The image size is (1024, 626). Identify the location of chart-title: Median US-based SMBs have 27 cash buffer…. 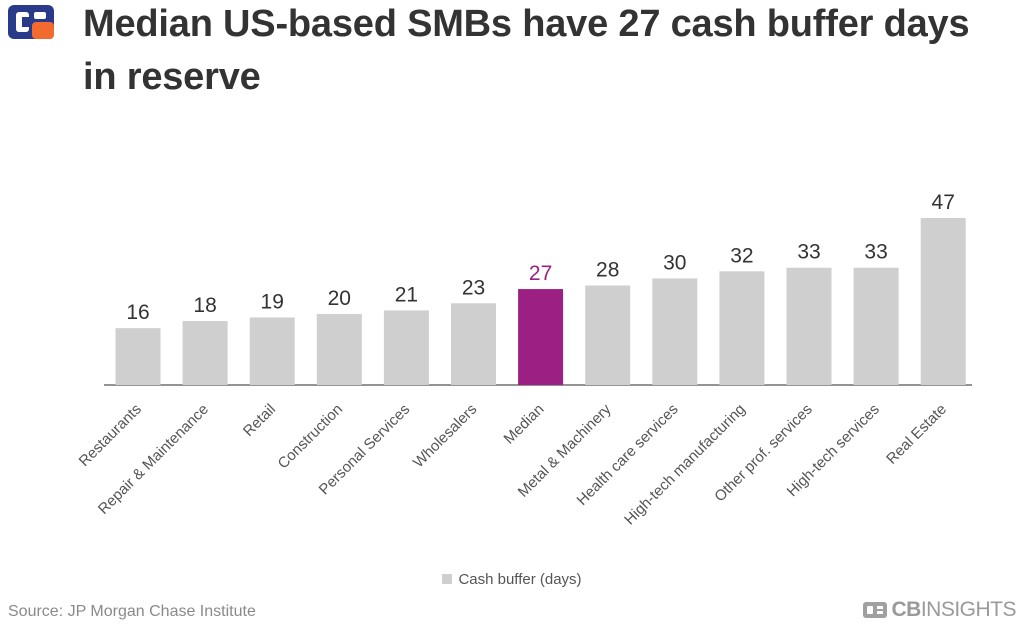
(526, 50).